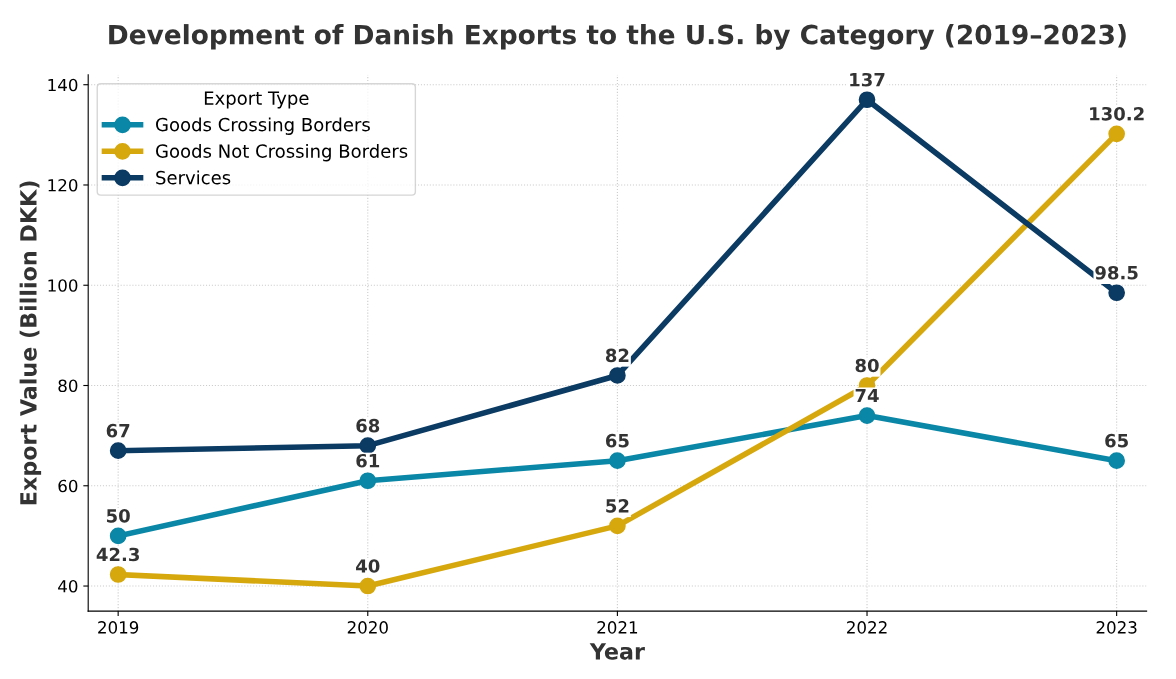  Describe the element at coordinates (368, 566) in the screenshot. I see `data-label: 40` at that location.